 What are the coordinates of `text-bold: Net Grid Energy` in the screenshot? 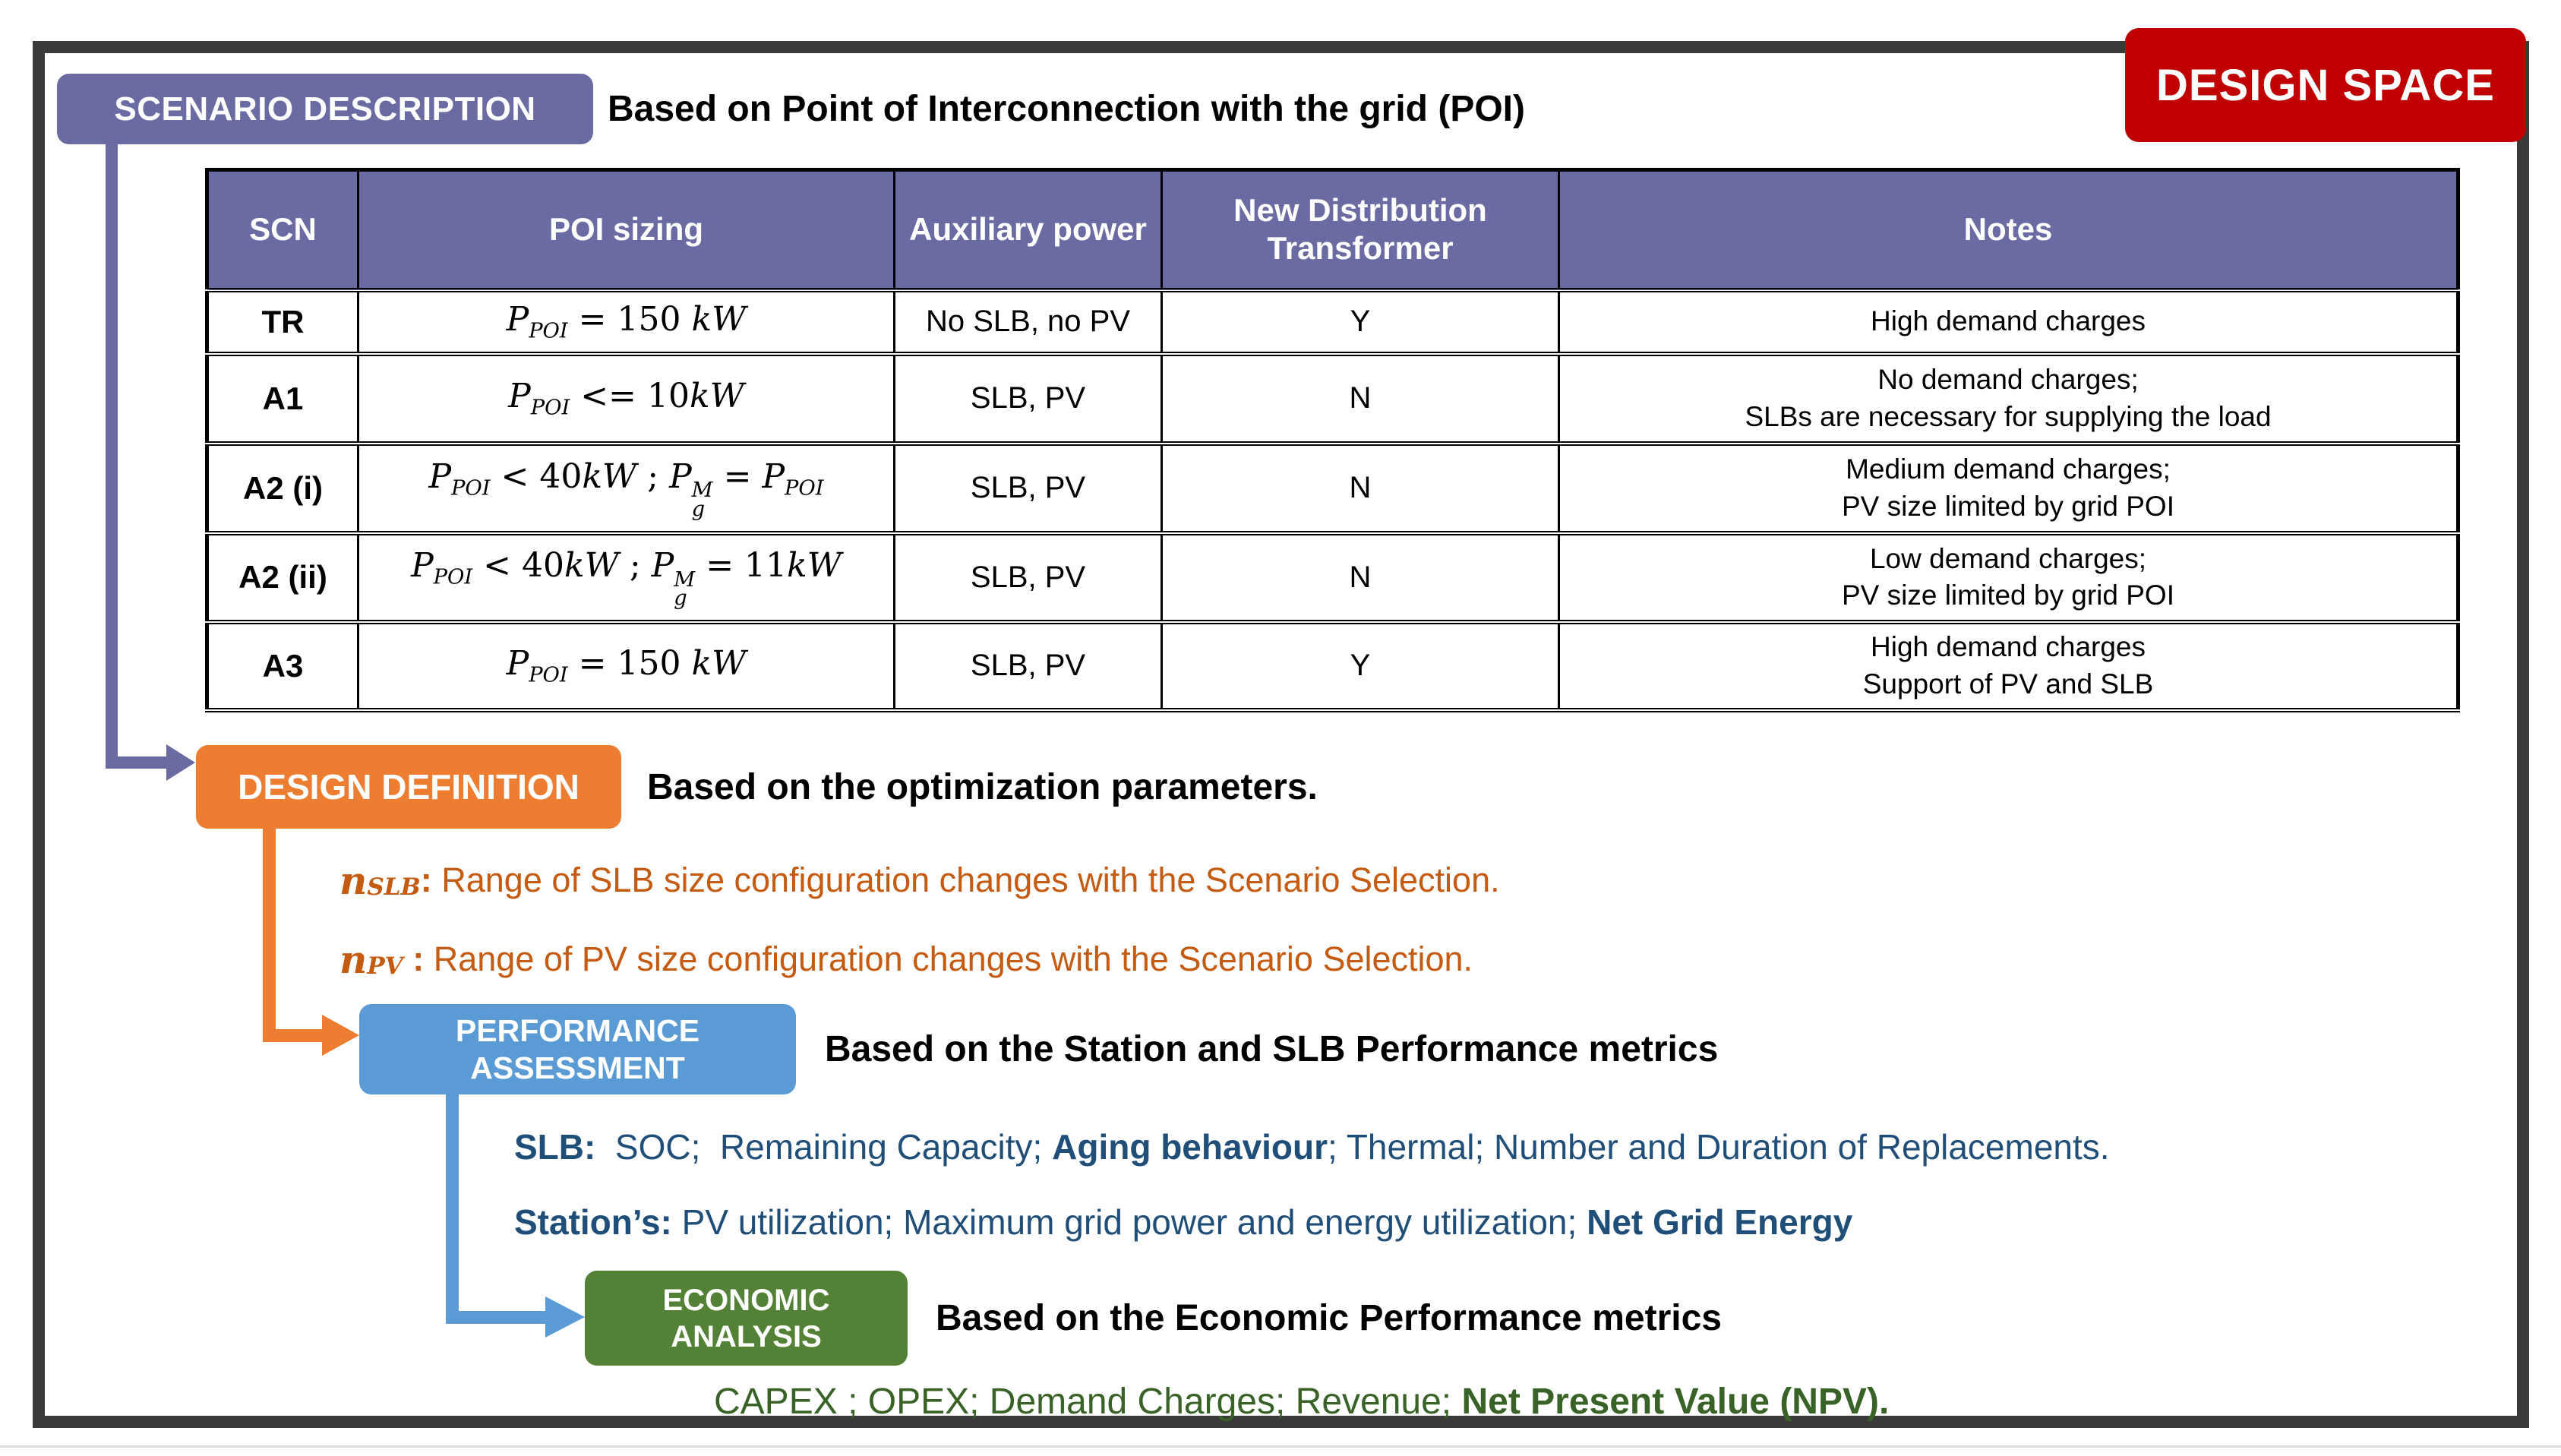 It's located at (1720, 1222).